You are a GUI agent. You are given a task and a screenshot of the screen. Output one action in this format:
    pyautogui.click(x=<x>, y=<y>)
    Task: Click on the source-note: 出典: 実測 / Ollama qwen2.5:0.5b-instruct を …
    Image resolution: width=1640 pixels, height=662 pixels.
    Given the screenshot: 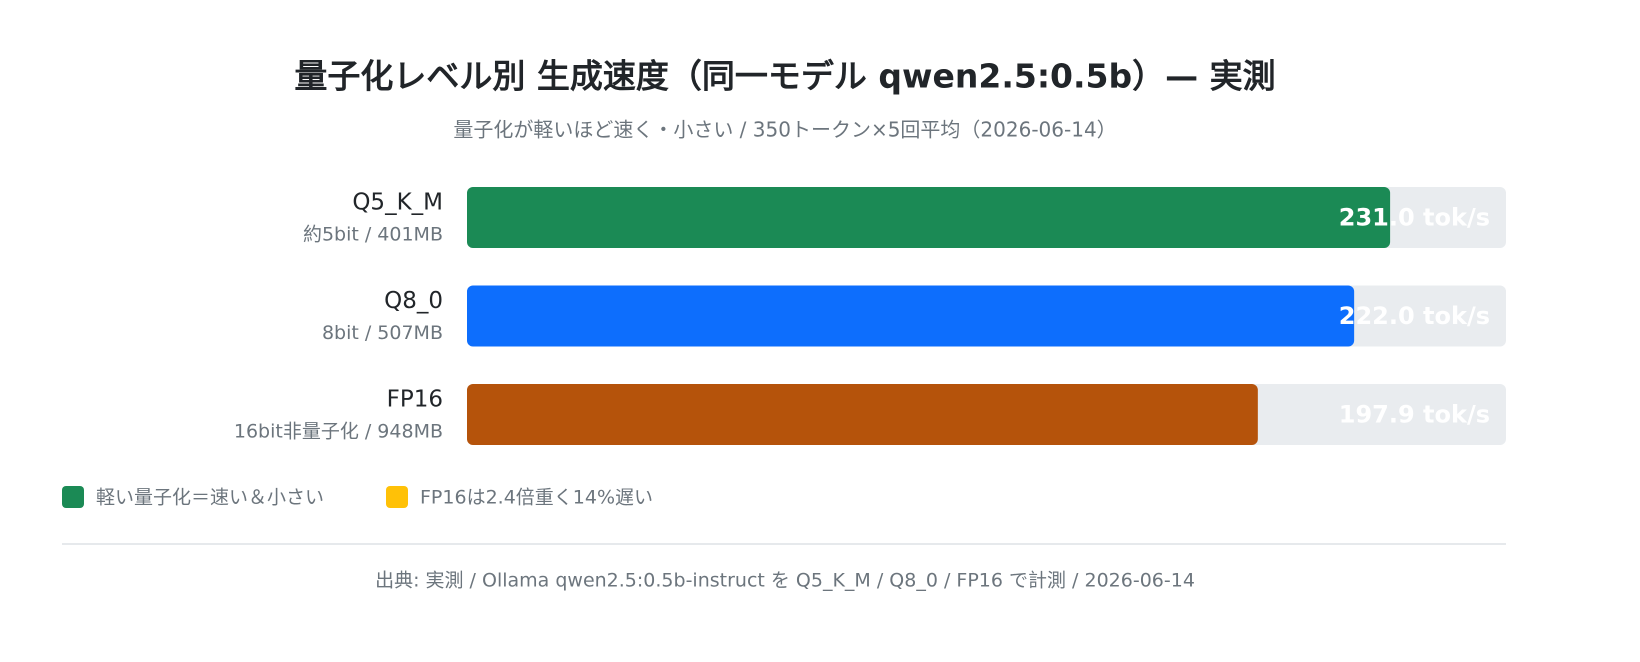 What is the action you would take?
    pyautogui.click(x=785, y=581)
    